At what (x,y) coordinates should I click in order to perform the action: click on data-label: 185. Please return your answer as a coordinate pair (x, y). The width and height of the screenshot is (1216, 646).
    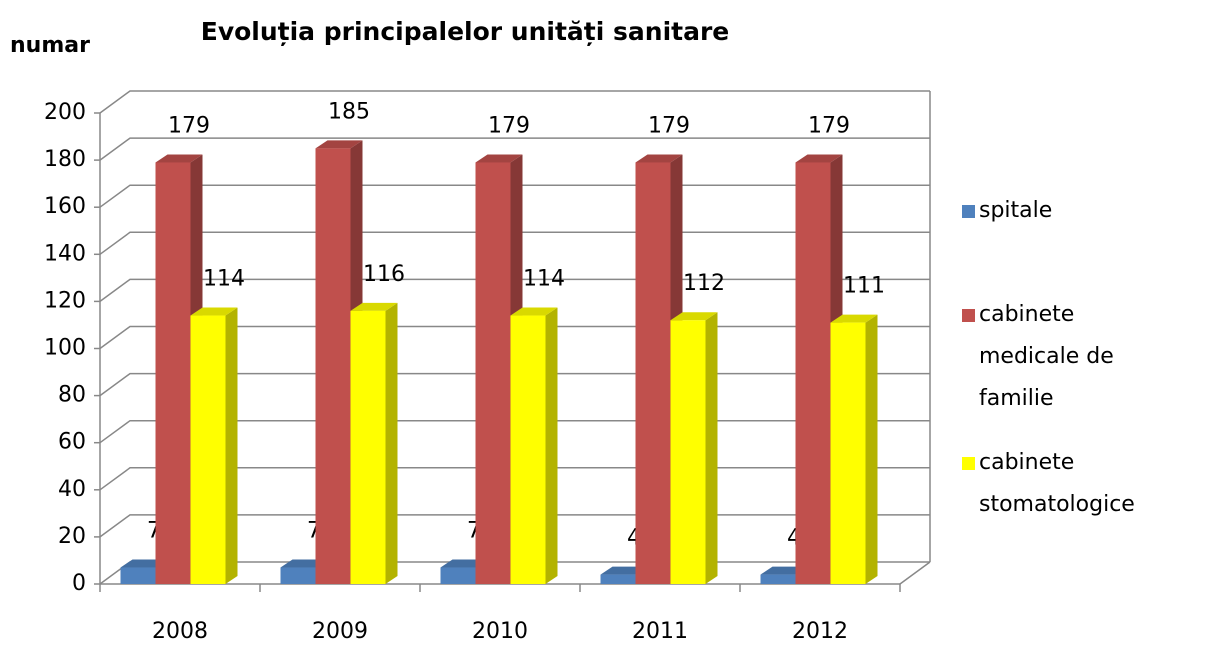
    Looking at the image, I should click on (349, 111).